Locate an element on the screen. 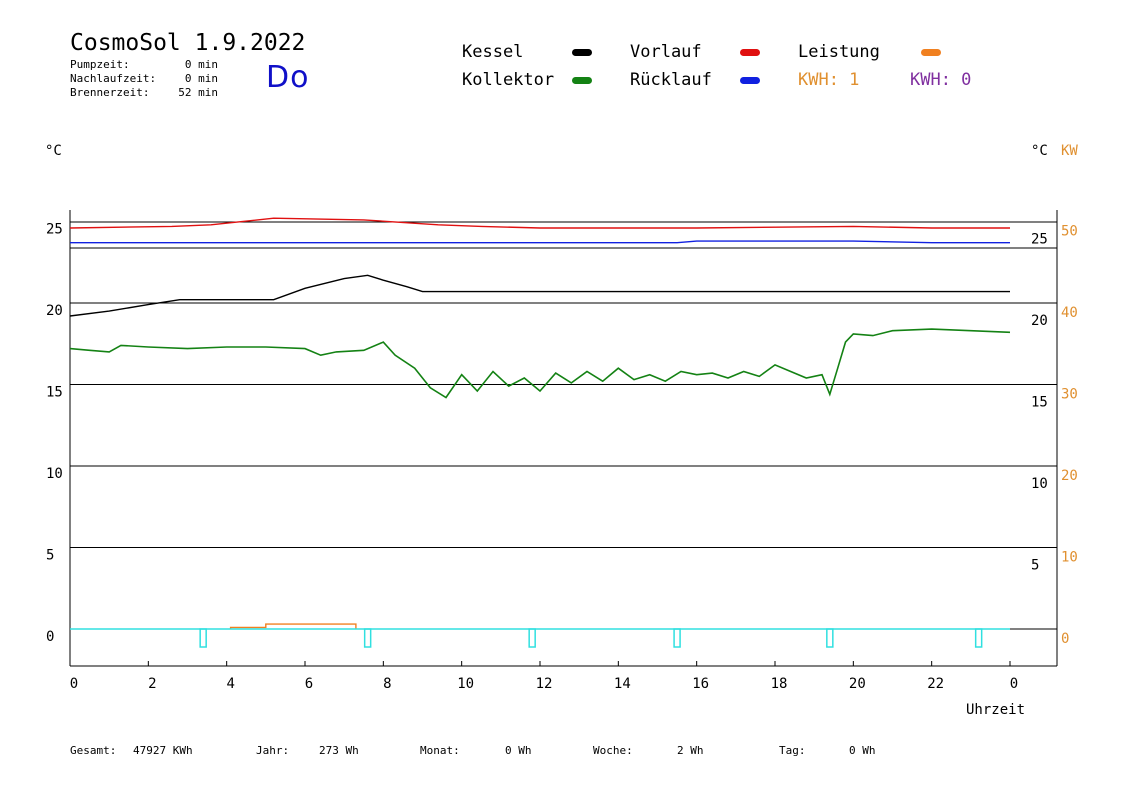  stat-nachlaufzeit: Nachlaufzeit: is located at coordinates (113, 78).